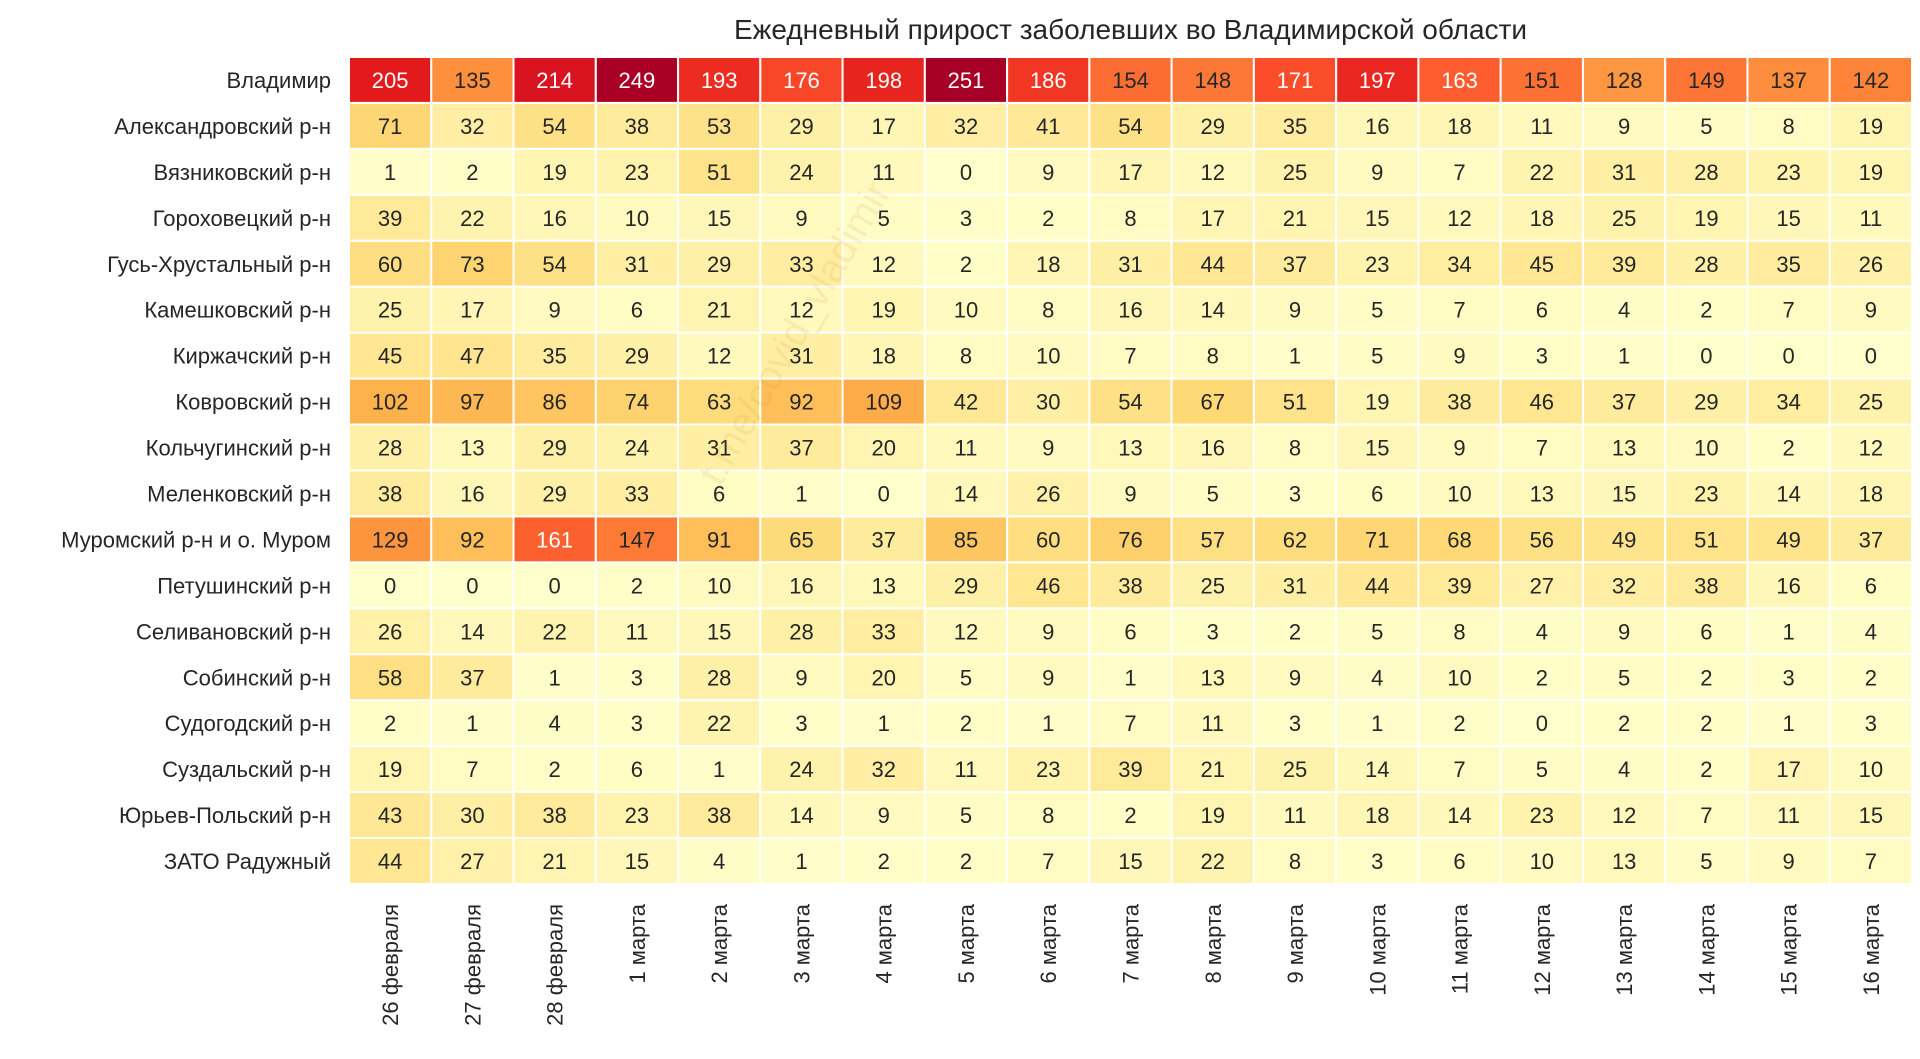  I want to click on row-label: Суздальский р-н, so click(246, 769).